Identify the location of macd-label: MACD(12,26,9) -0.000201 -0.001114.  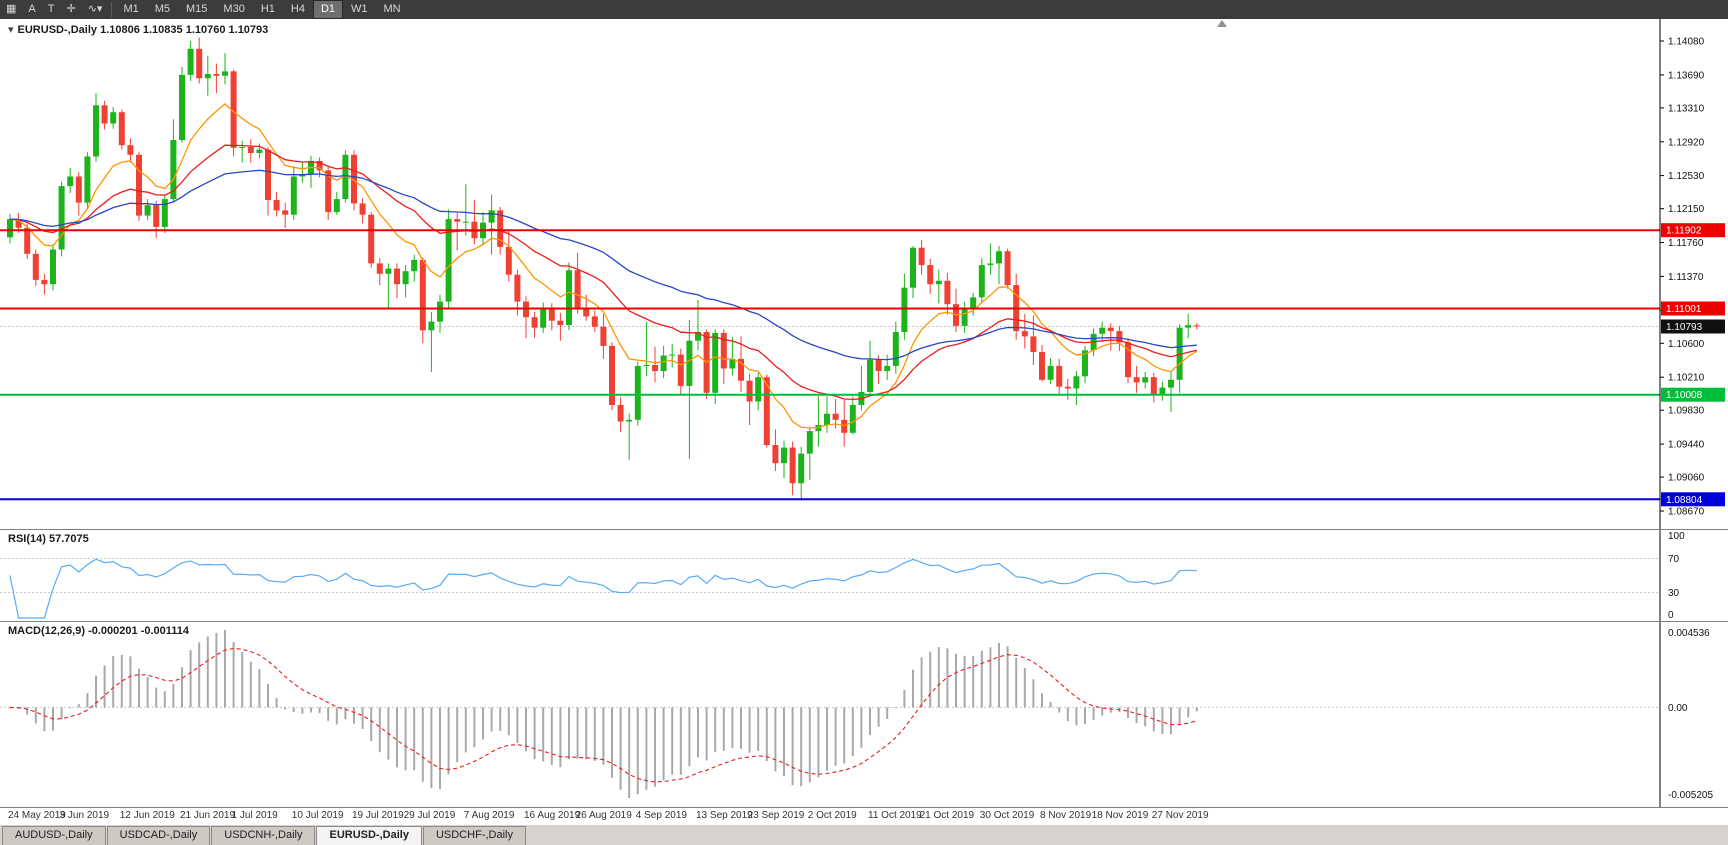
(98, 631).